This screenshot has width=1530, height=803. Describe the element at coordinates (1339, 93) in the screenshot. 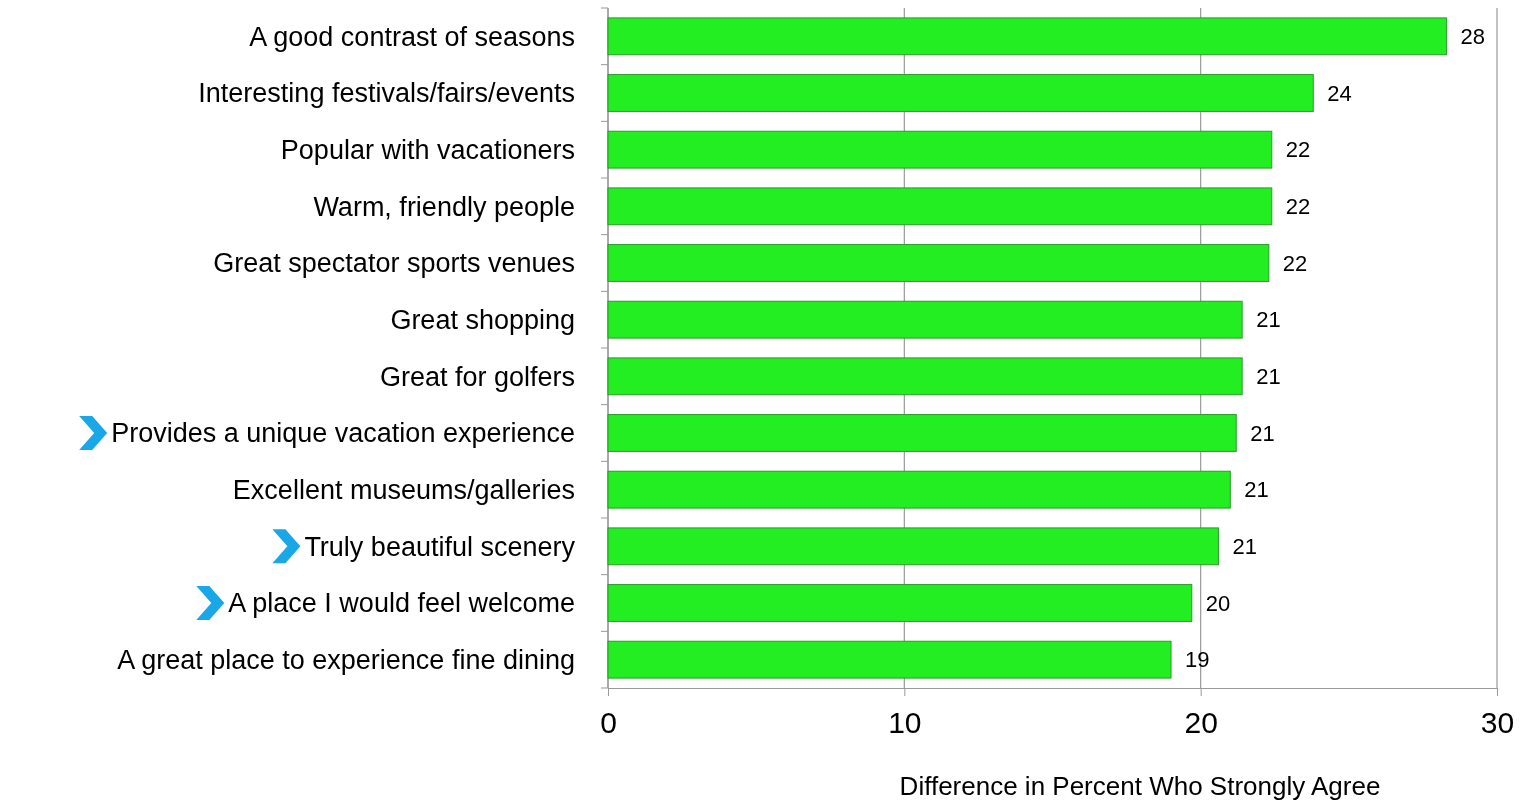

I see `data-label: 24` at that location.